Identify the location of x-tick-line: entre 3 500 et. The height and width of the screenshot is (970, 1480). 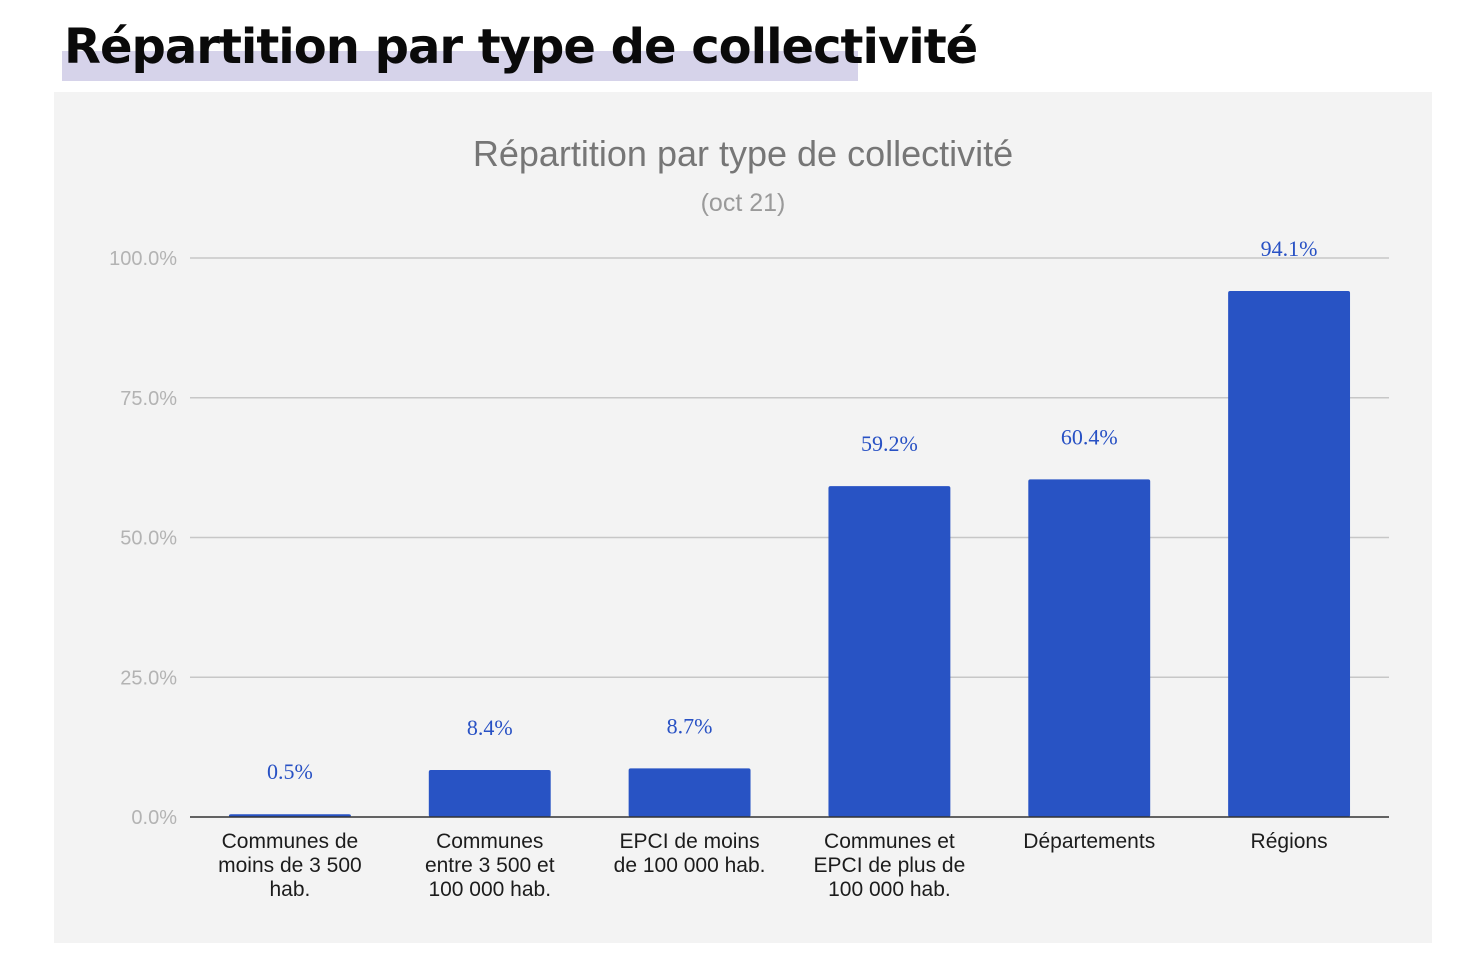
(490, 865).